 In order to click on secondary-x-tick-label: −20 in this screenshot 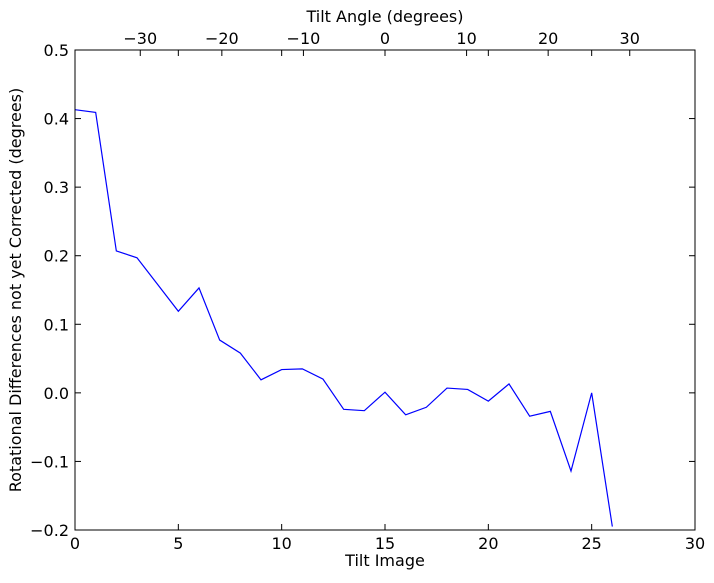, I will do `click(222, 38)`.